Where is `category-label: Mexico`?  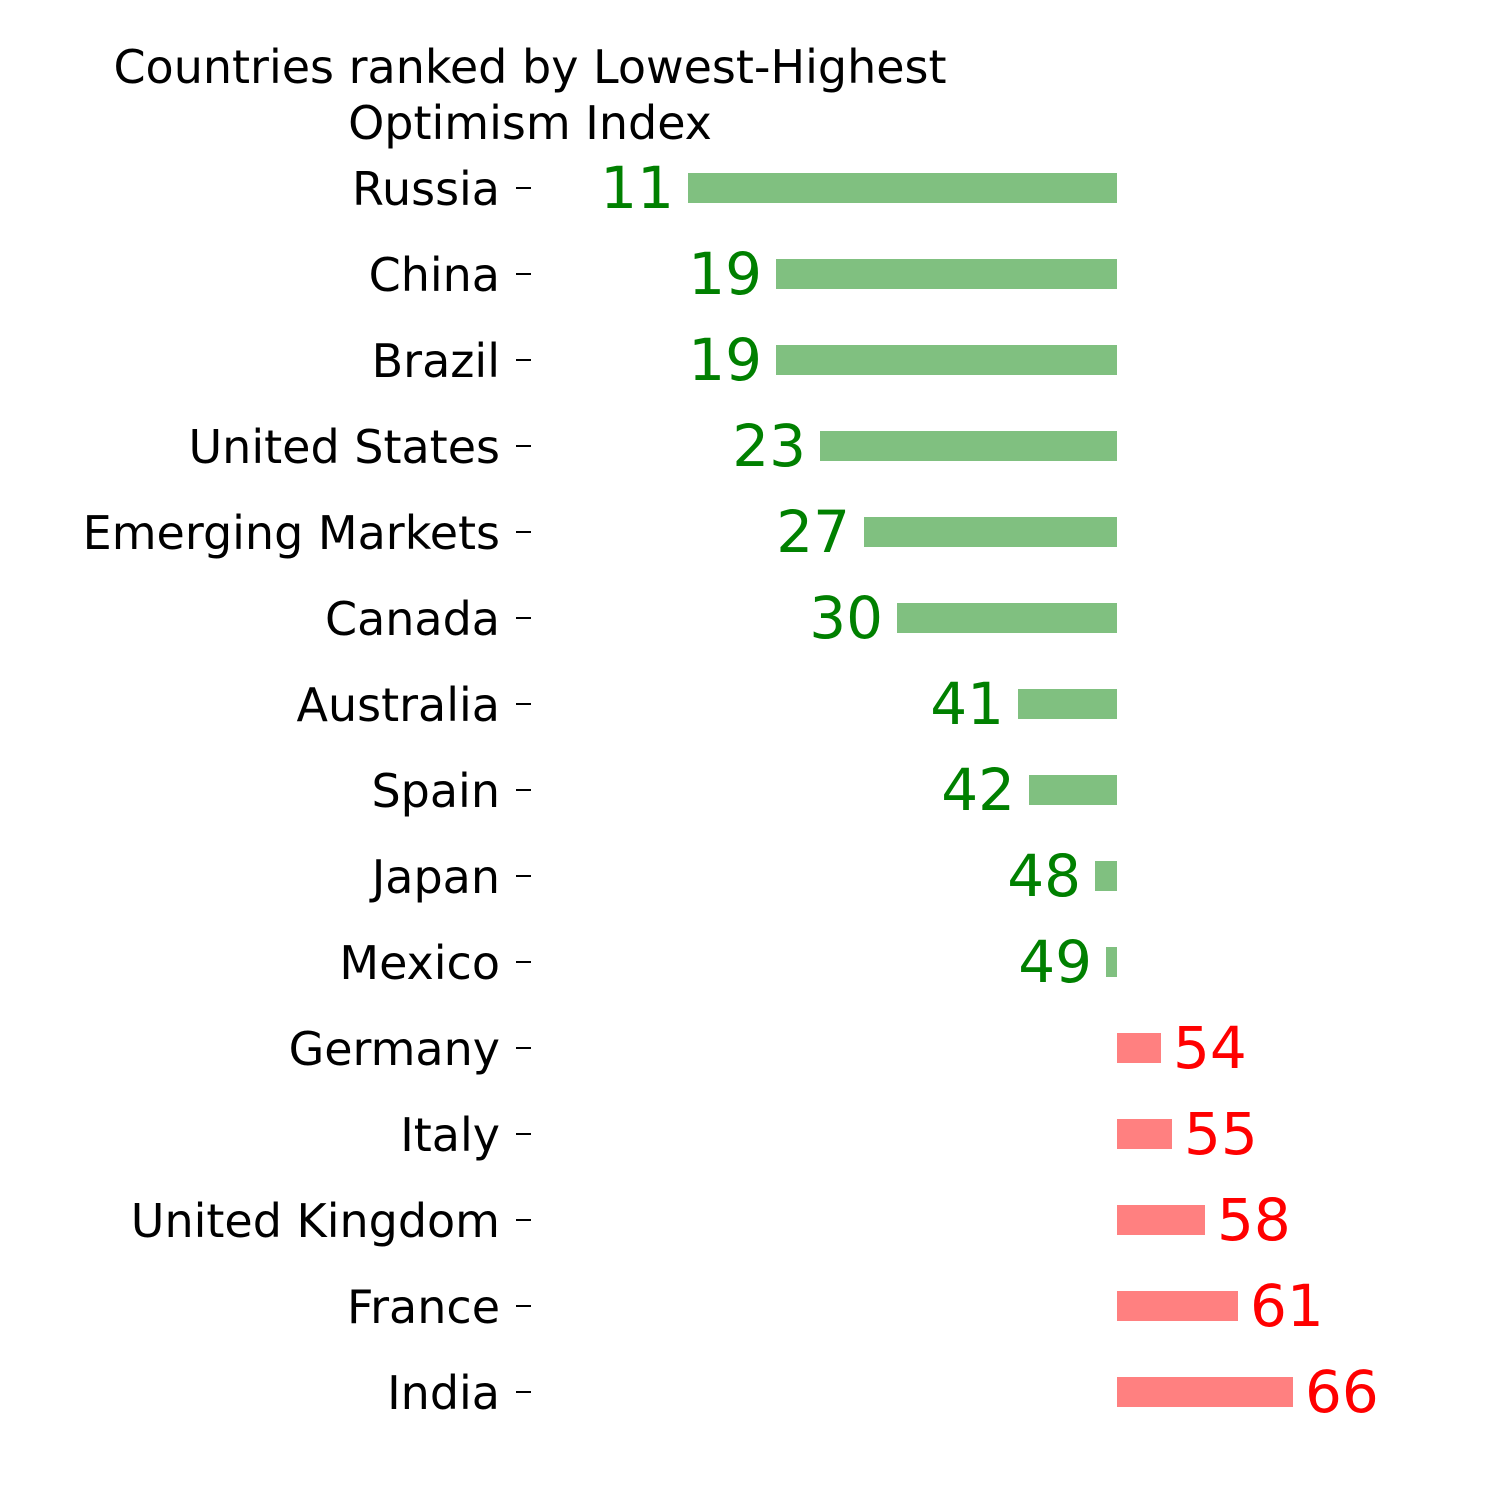
category-label: Mexico is located at coordinates (419, 963).